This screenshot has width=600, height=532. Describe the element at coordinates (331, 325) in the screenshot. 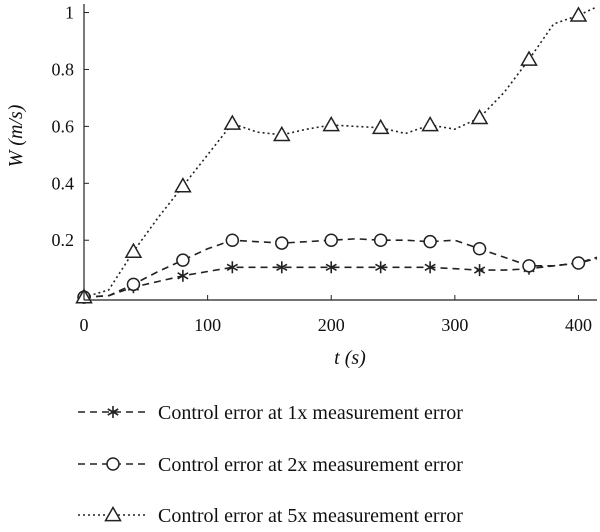

I see `x-tick-label: 200` at that location.